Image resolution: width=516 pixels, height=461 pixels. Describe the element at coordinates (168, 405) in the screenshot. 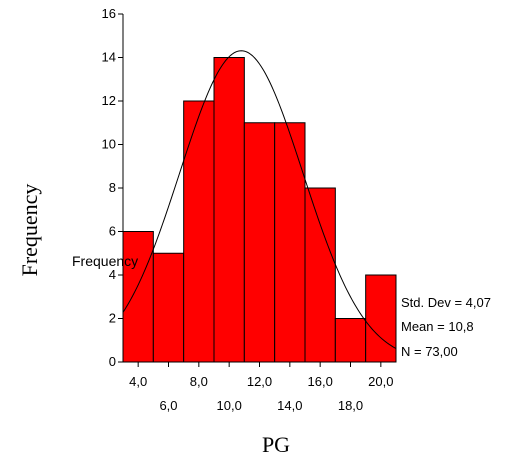

I see `x-tick-label-lower-0: 6,0` at that location.